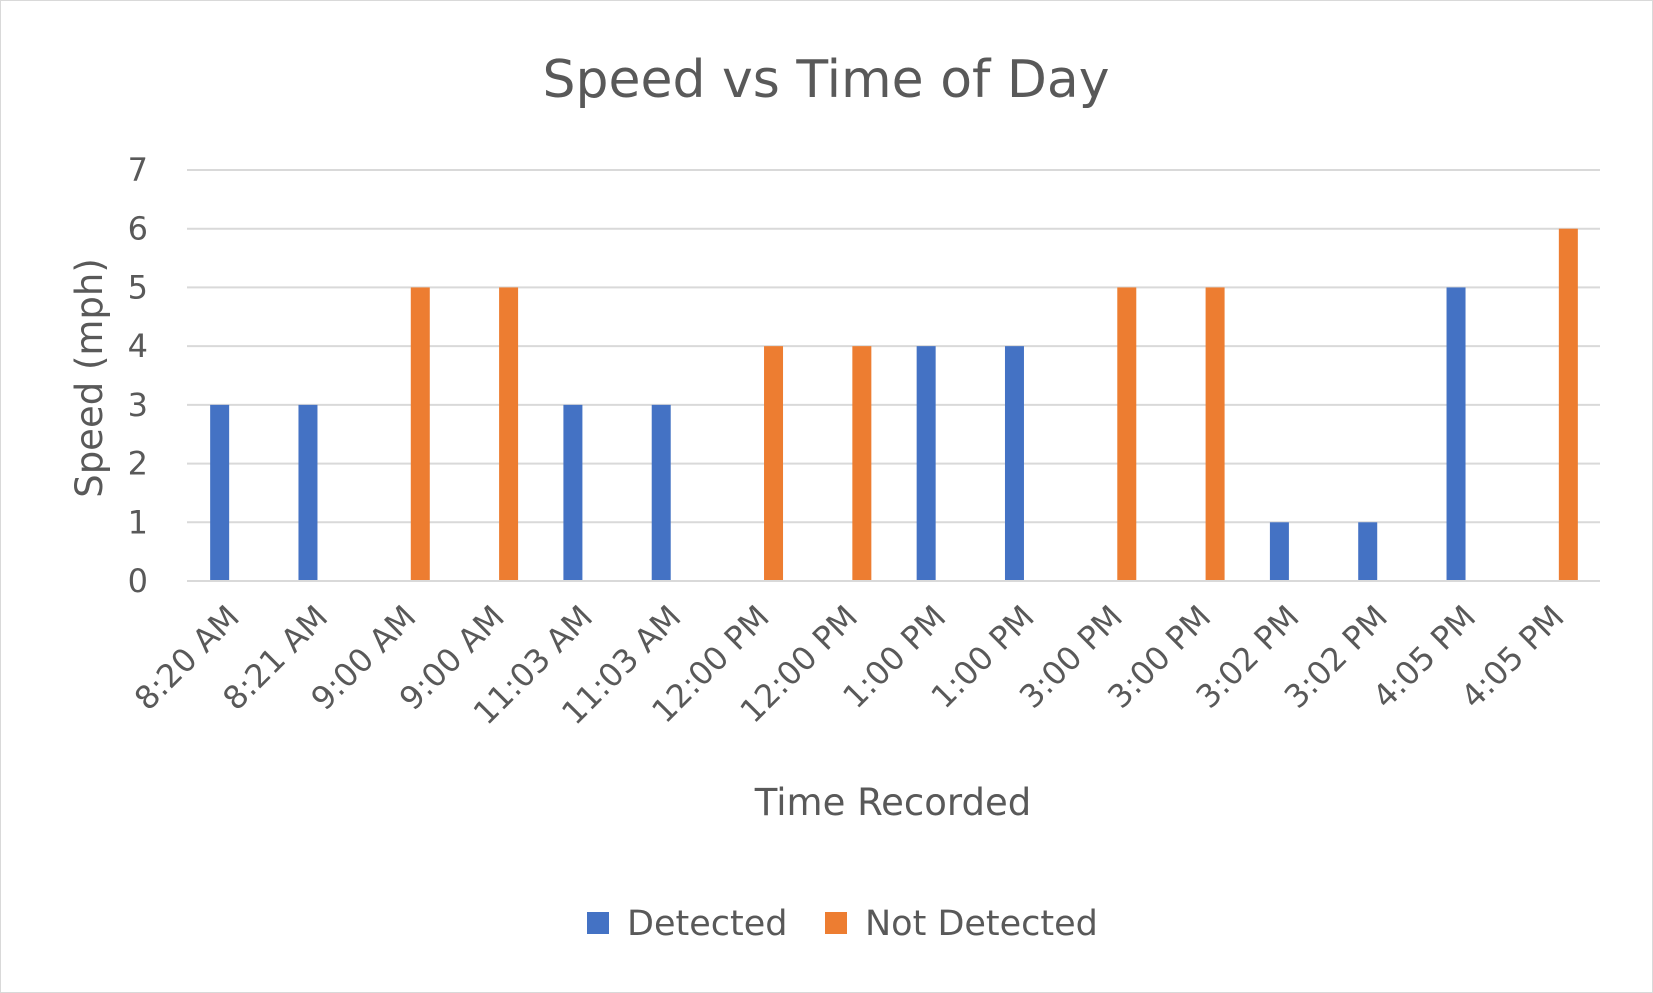  What do you see at coordinates (138, 405) in the screenshot?
I see `y-tick-label: 3` at bounding box center [138, 405].